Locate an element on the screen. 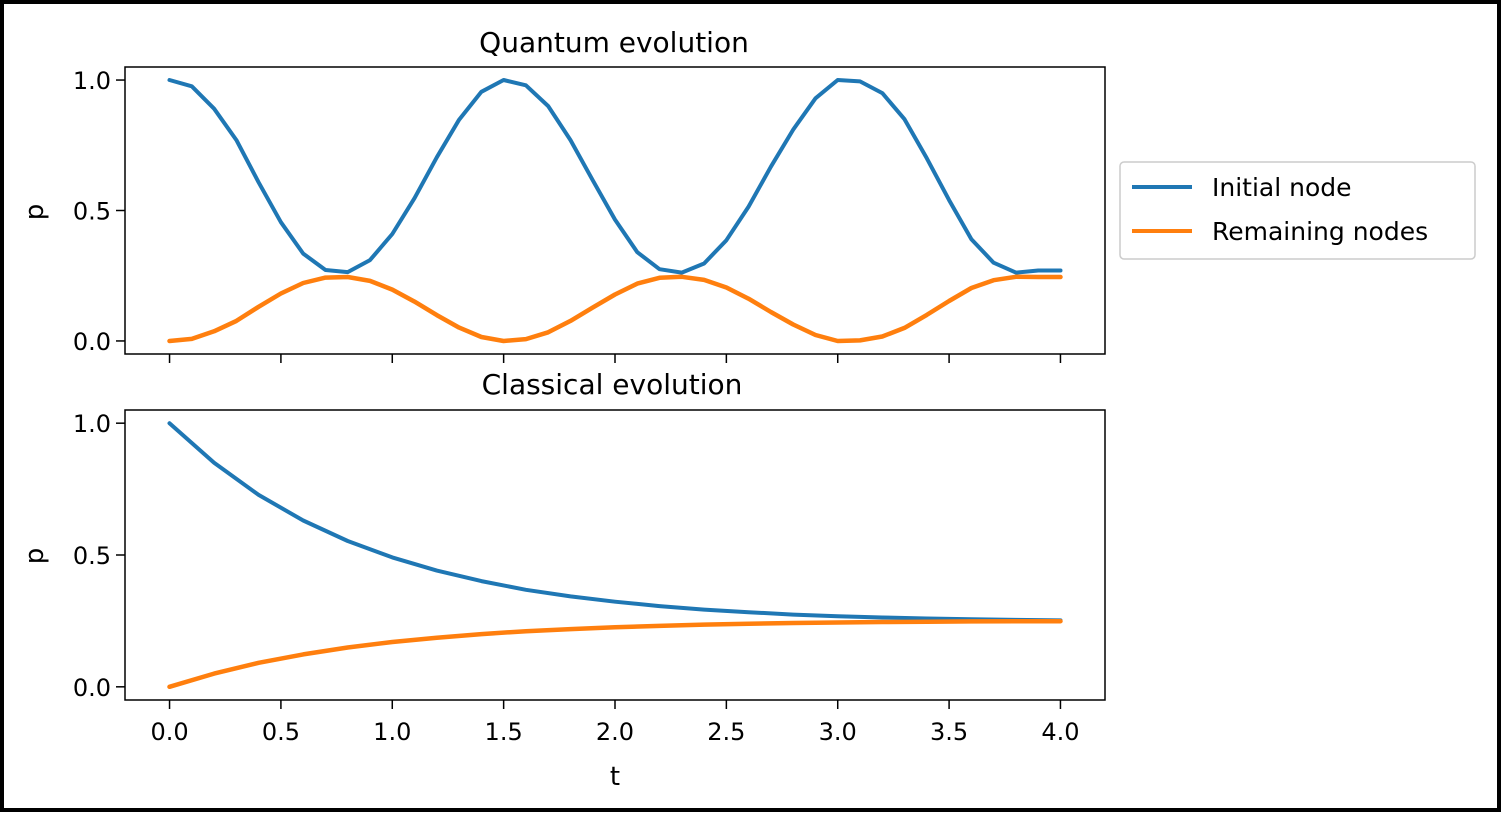  legend-label-remaining-nodes: Remaining nodes is located at coordinates (1320, 231).